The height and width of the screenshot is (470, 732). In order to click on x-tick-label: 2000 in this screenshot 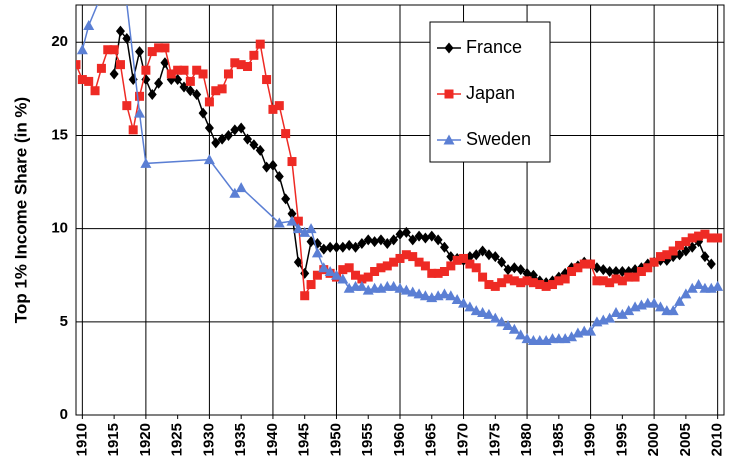, I will do `click(653, 439)`.